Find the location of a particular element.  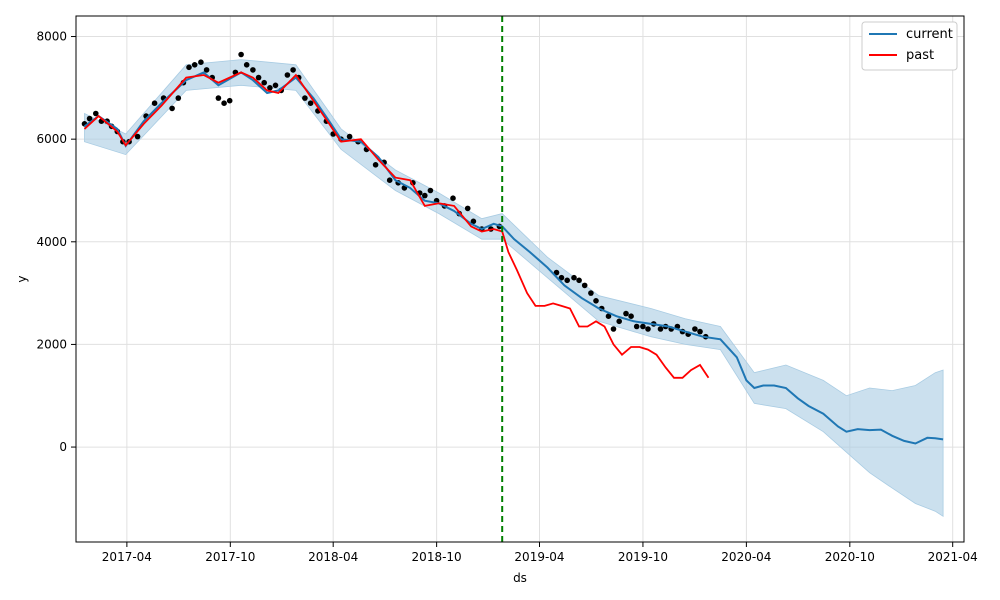

y-tick-label: 6000 is located at coordinates (51, 139).